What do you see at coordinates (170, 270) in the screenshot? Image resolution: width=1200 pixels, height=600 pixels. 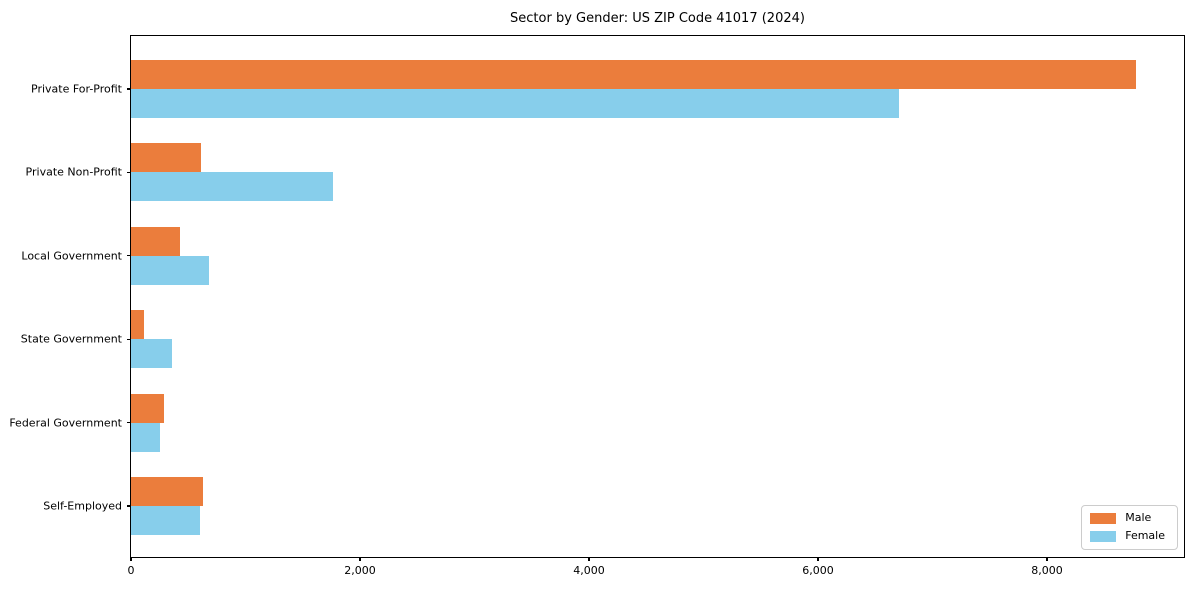 I see `bar-female-local-government` at bounding box center [170, 270].